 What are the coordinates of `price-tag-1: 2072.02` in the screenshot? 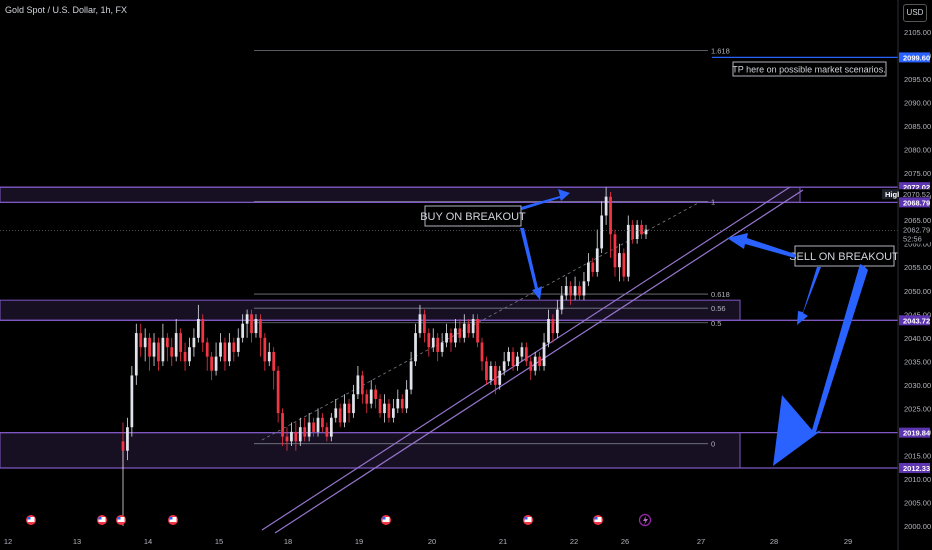 It's located at (914, 187).